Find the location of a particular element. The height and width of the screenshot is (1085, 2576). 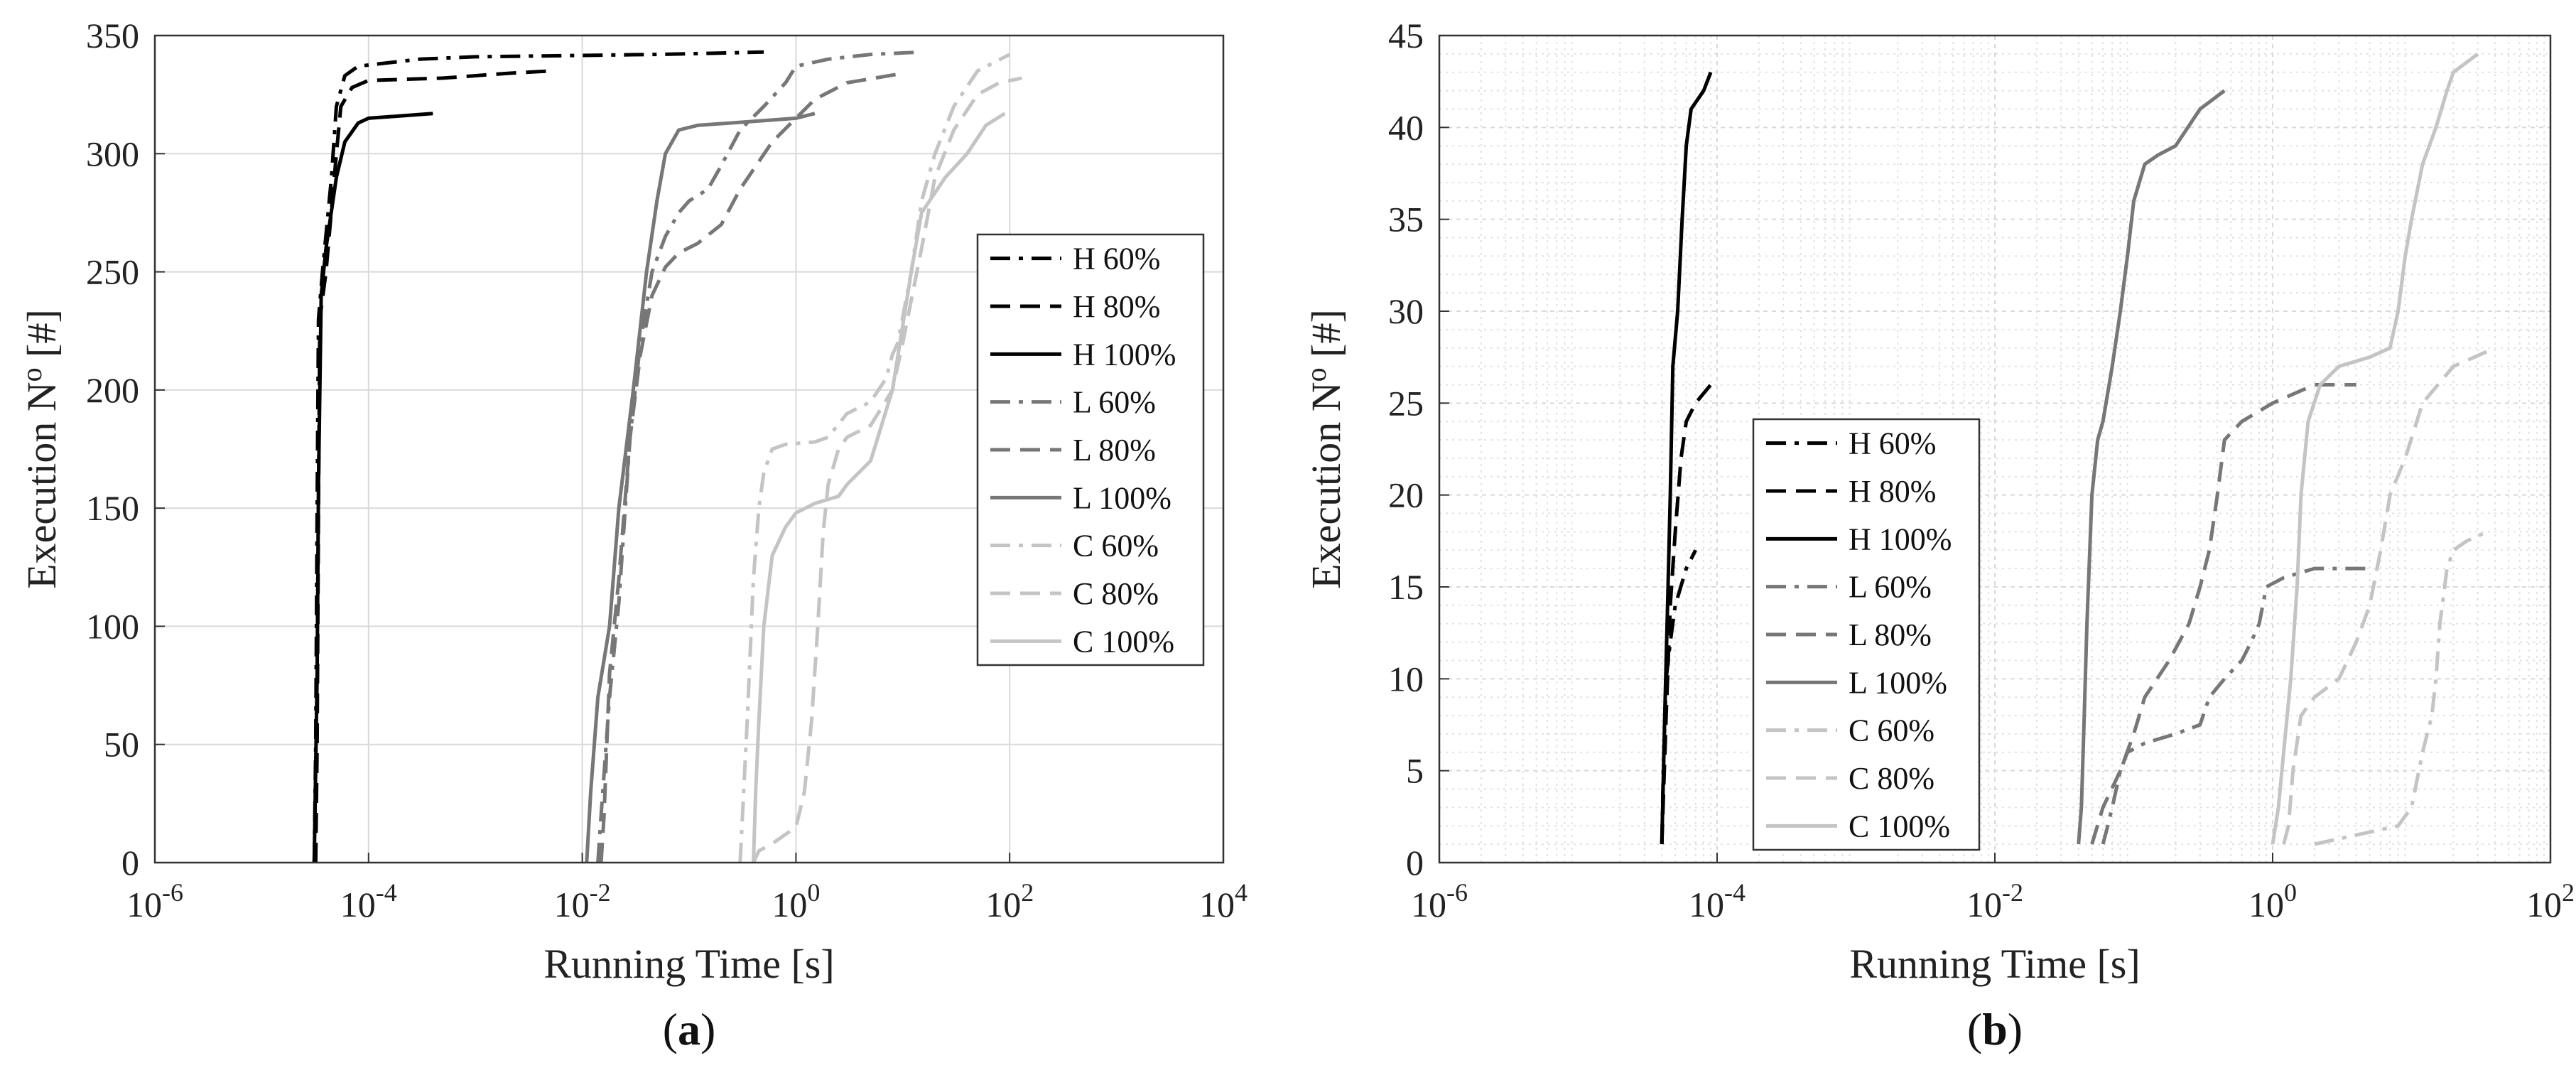

panel-label: (b) is located at coordinates (1995, 1029).